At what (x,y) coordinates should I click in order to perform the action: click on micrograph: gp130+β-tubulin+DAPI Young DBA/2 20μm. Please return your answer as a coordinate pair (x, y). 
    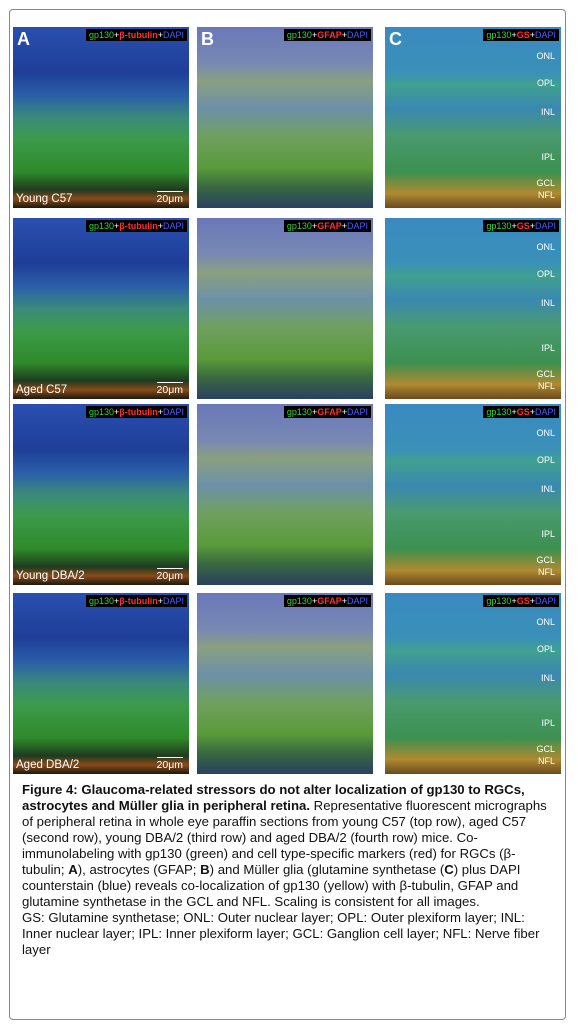
    Looking at the image, I should click on (101, 494).